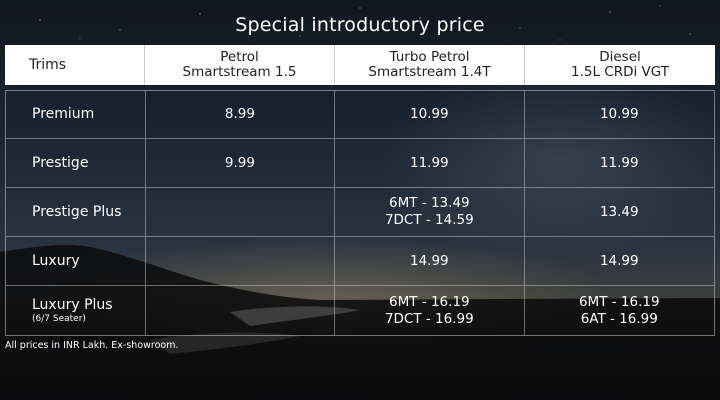  I want to click on footnote: All prices in INR Lakh. Ex-showroom., so click(92, 345).